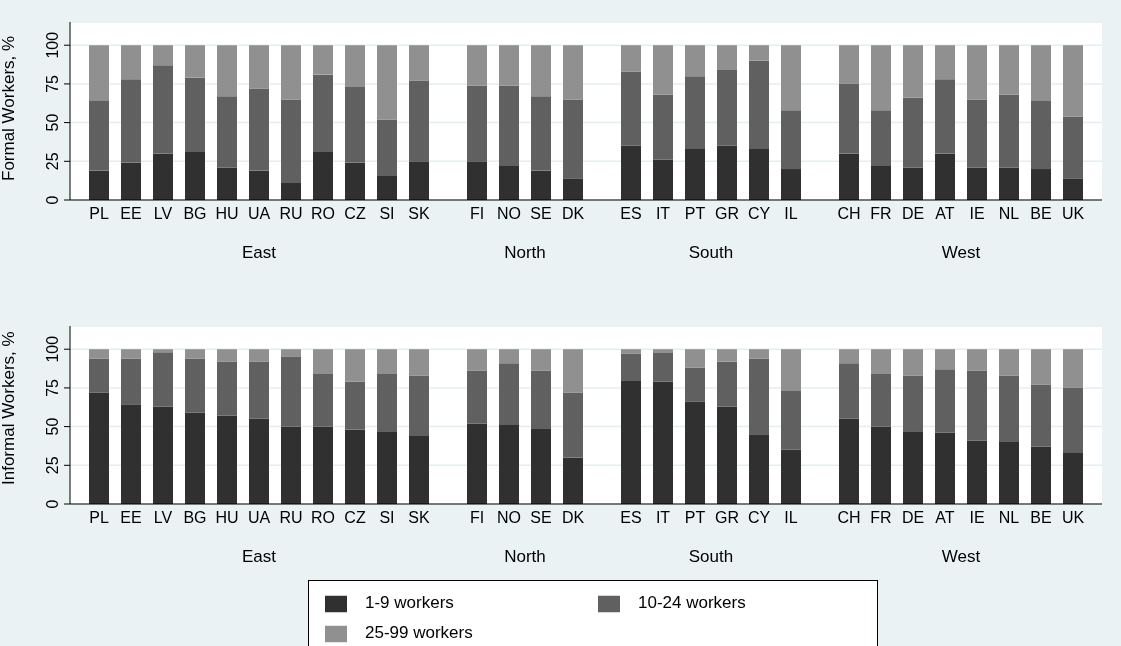 The height and width of the screenshot is (646, 1121). Describe the element at coordinates (509, 214) in the screenshot. I see `x-tick-label: NO` at that location.